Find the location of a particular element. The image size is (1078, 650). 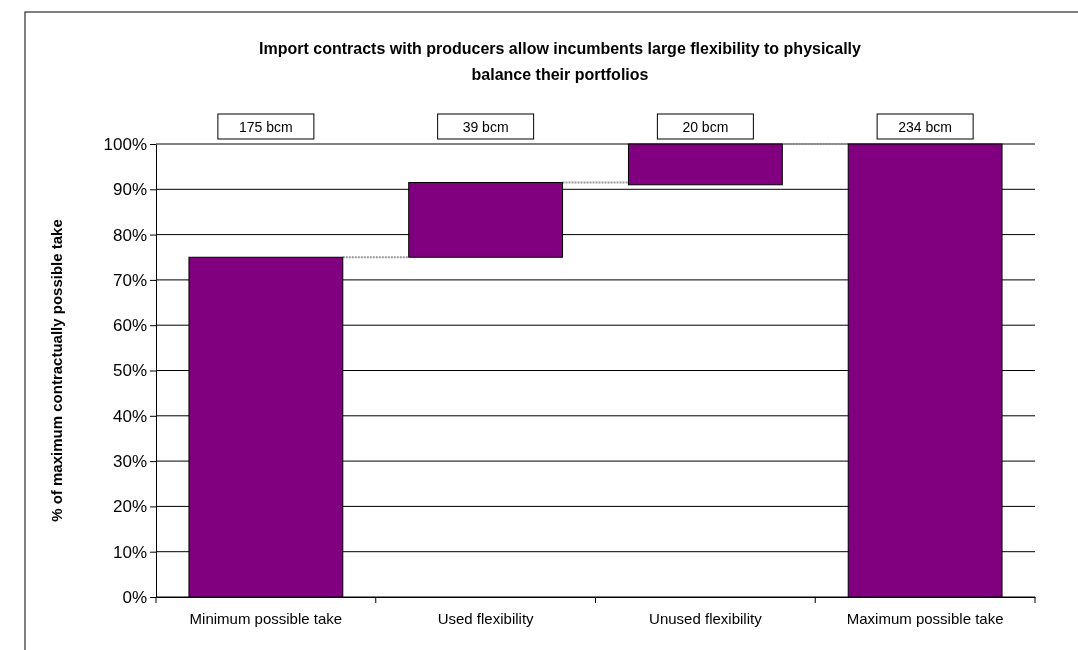

x-tick-label: Used flexibility is located at coordinates (486, 618).